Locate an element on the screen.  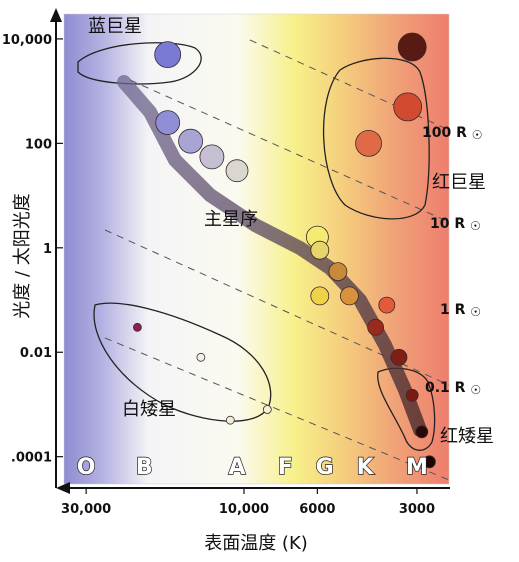
region-label: 白矮星 is located at coordinates (149, 409).